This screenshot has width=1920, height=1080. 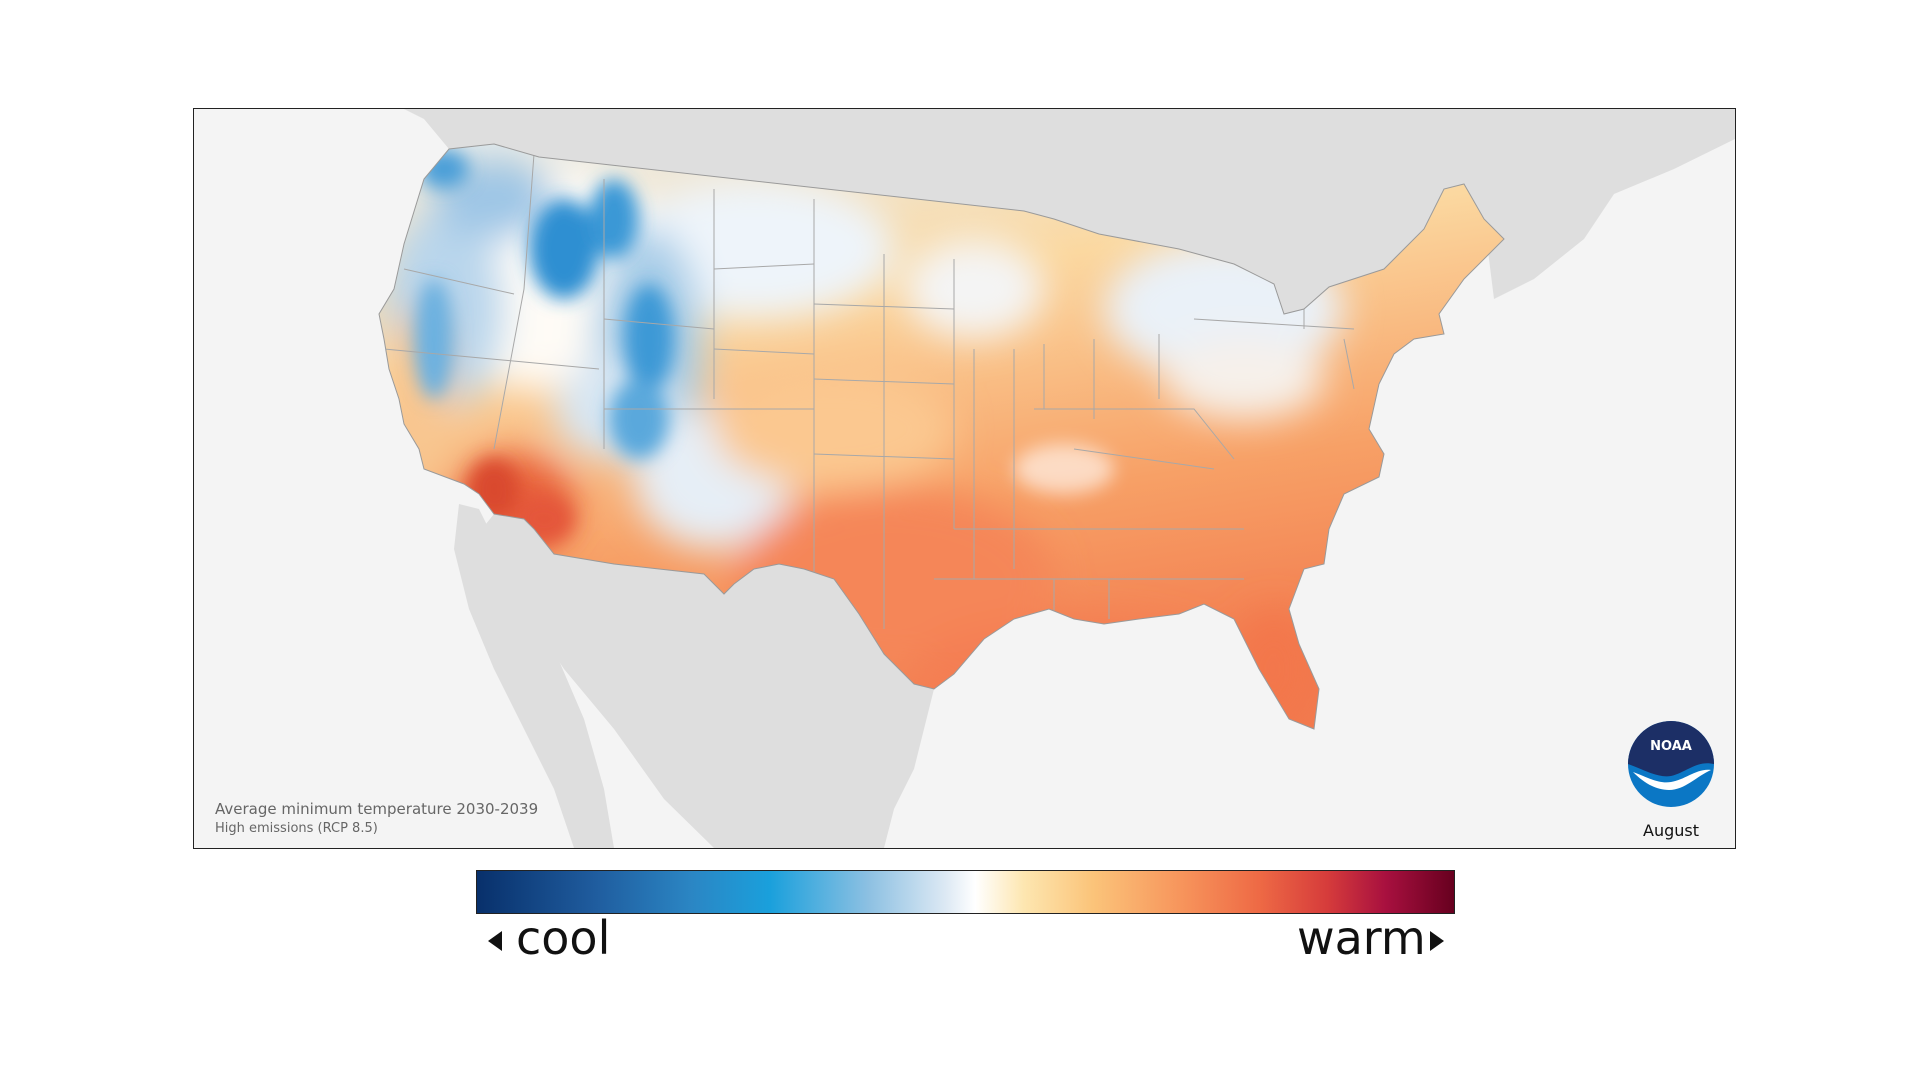 What do you see at coordinates (1437, 941) in the screenshot?
I see `right-triangle-icon` at bounding box center [1437, 941].